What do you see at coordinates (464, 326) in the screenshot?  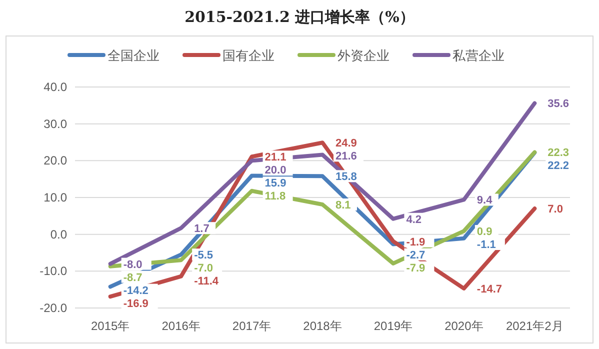 I see `x-tick-label: 2020年` at bounding box center [464, 326].